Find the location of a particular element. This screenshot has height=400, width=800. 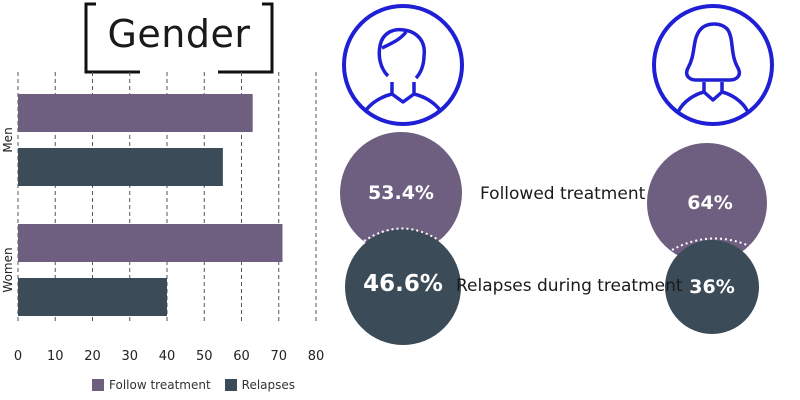

women-relapses-circle is located at coordinates (712, 287).